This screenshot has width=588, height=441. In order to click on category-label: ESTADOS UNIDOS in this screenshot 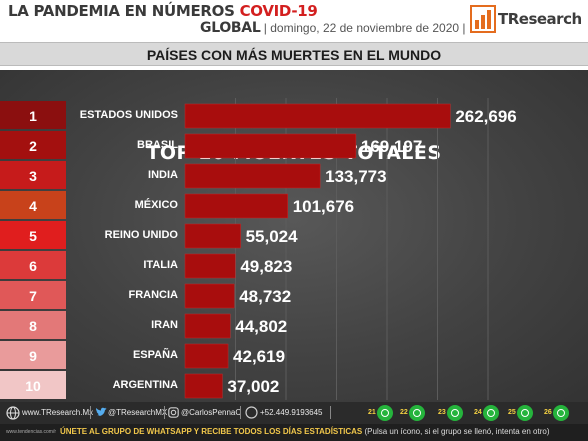, I will do `click(129, 115)`.